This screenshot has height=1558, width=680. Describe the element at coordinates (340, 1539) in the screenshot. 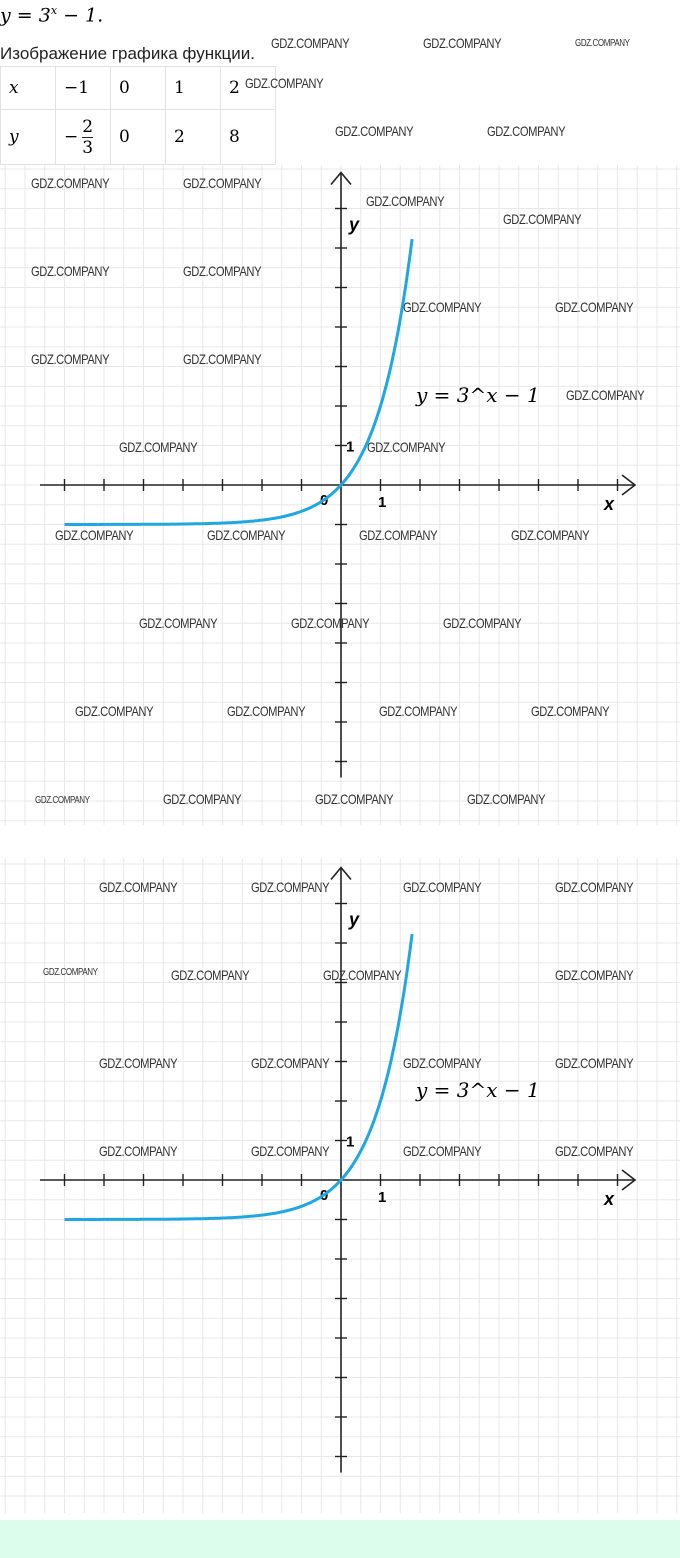

I see `footer-band` at that location.